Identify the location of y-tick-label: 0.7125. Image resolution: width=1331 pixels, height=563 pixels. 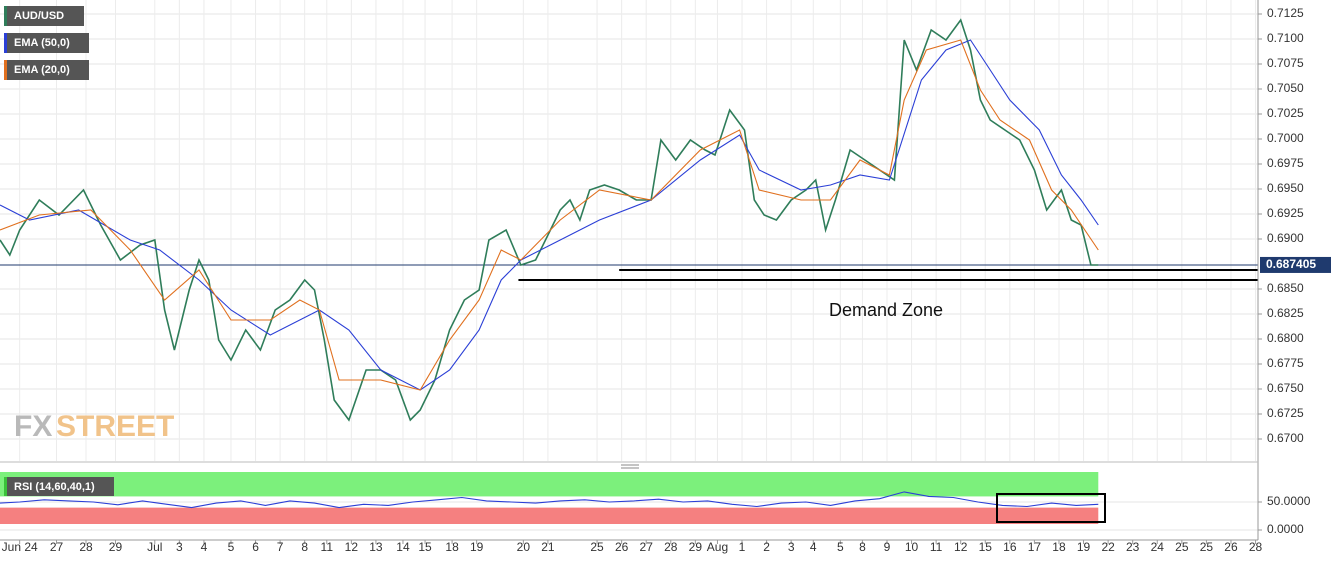
(1285, 13).